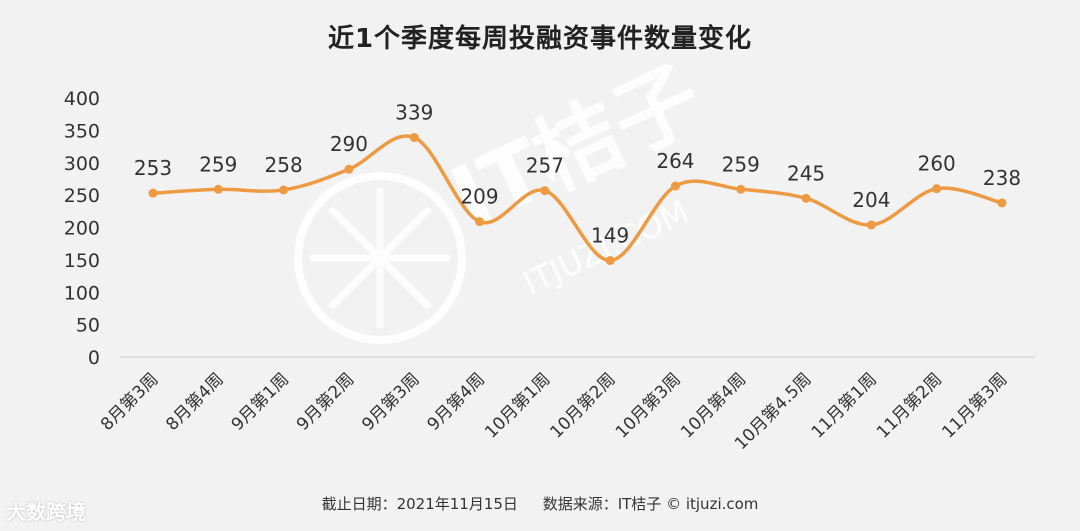  I want to click on data-label: 238, so click(1002, 178).